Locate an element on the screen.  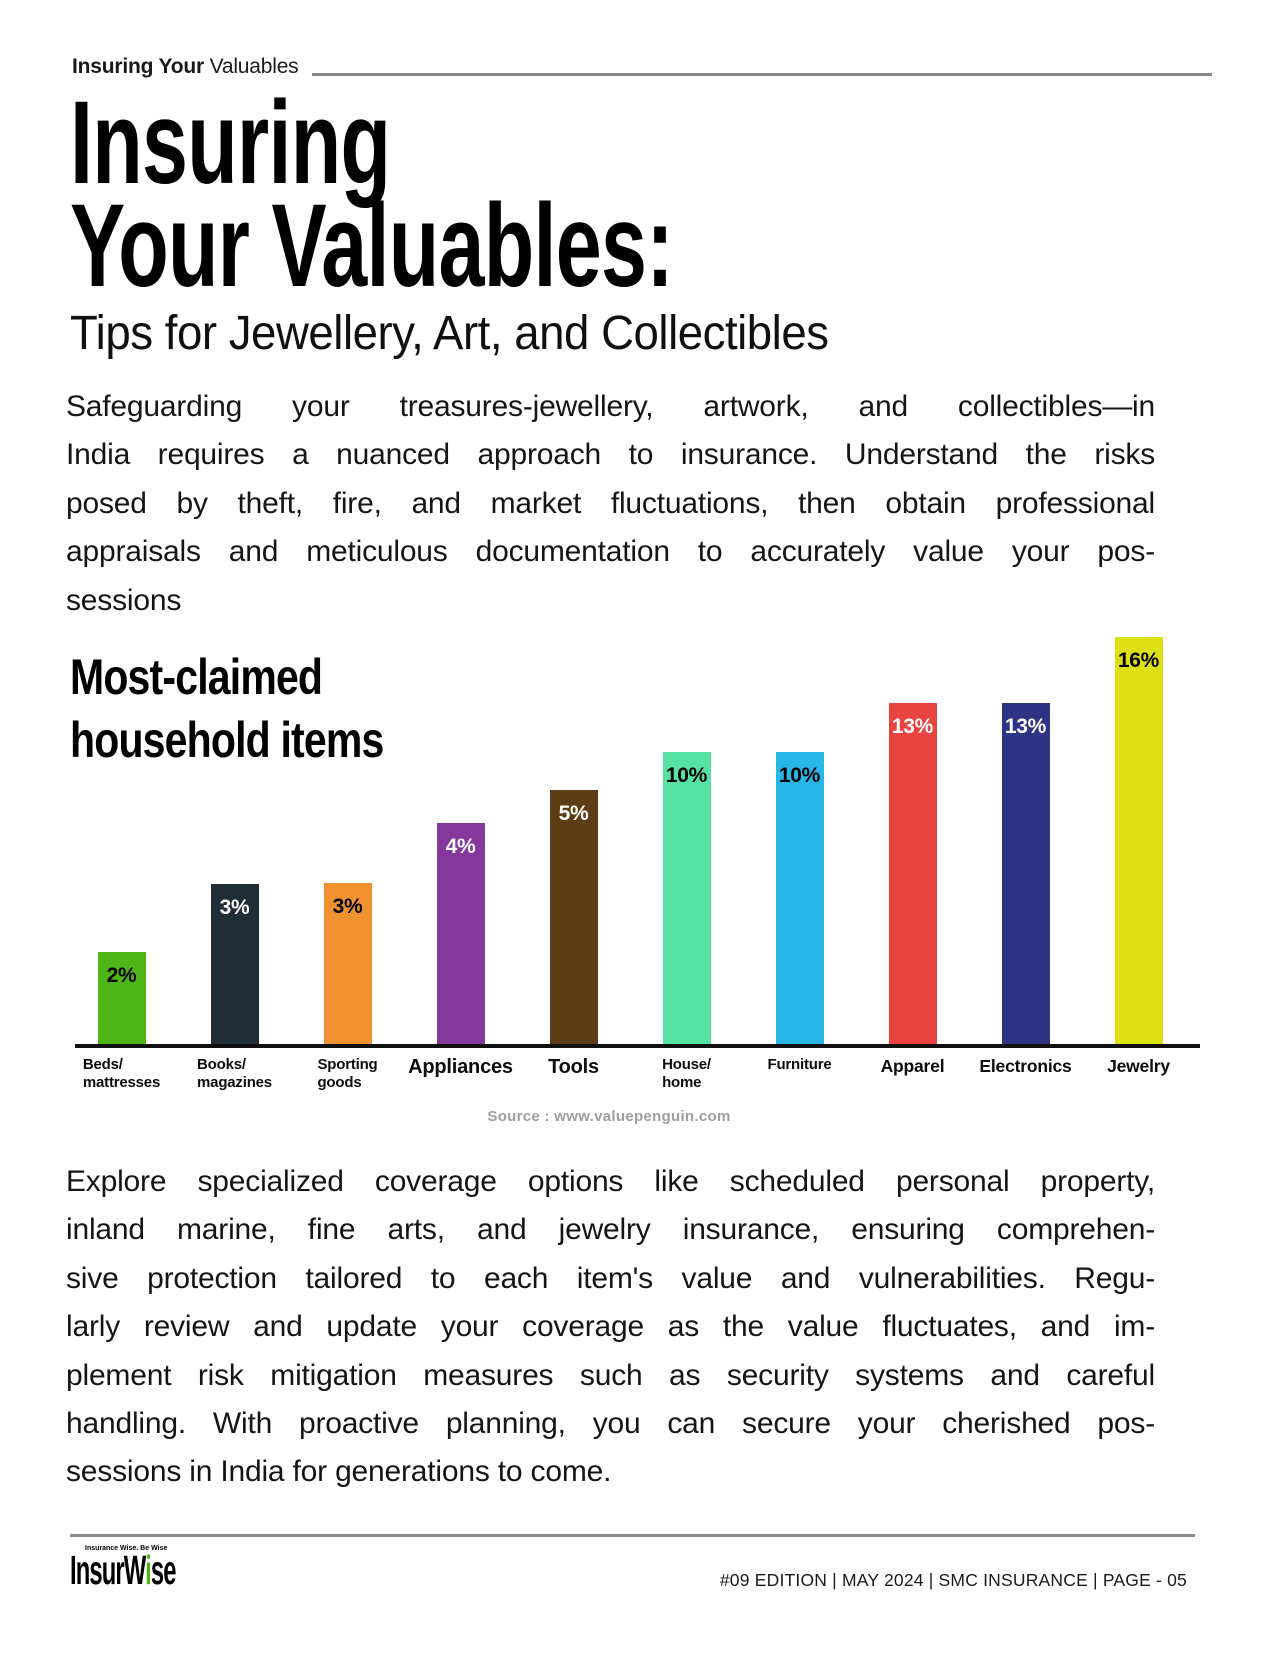
bar-value-label: 4% is located at coordinates (460, 846).